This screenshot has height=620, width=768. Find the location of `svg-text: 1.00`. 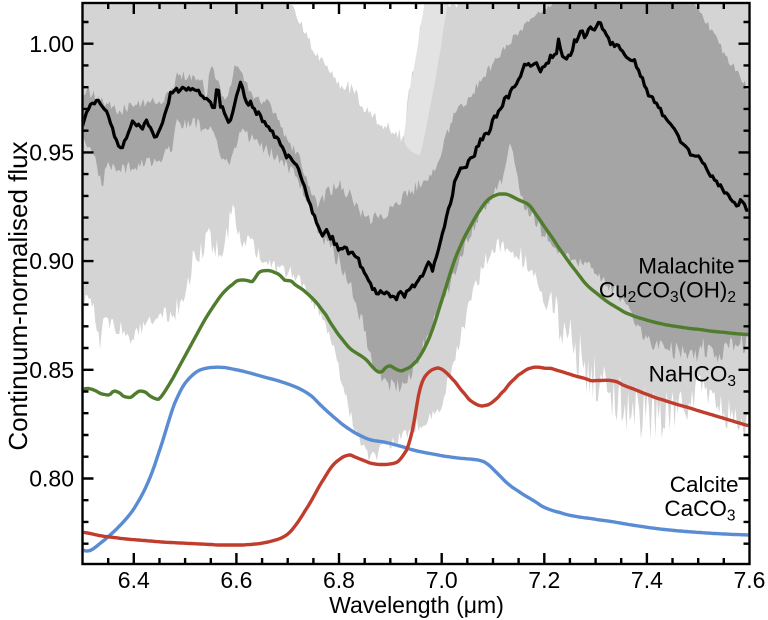

svg-text: 1.00 is located at coordinates (51, 44).